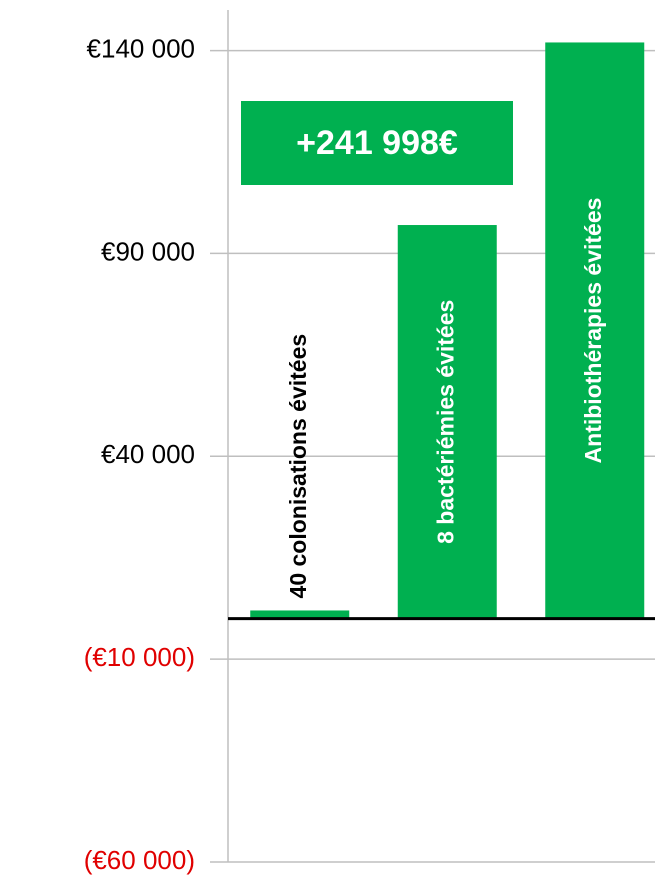  Describe the element at coordinates (148, 251) in the screenshot. I see `y-tick-label: €90 000` at that location.